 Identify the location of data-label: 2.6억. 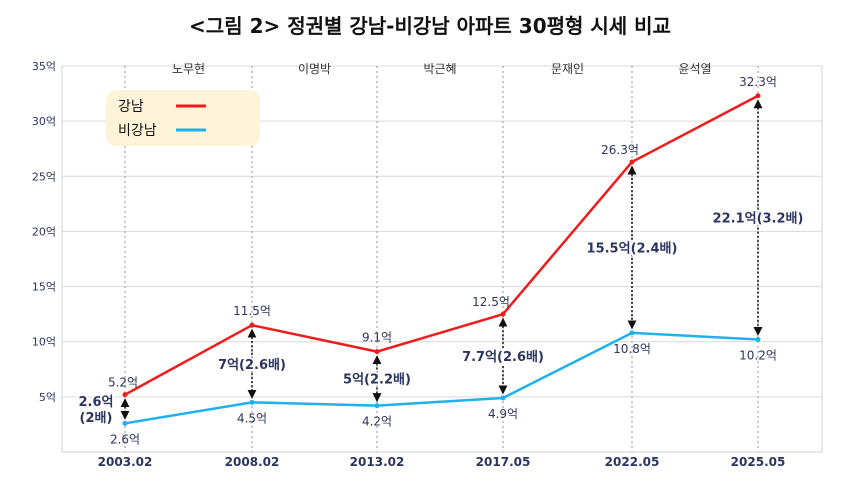
(125, 439).